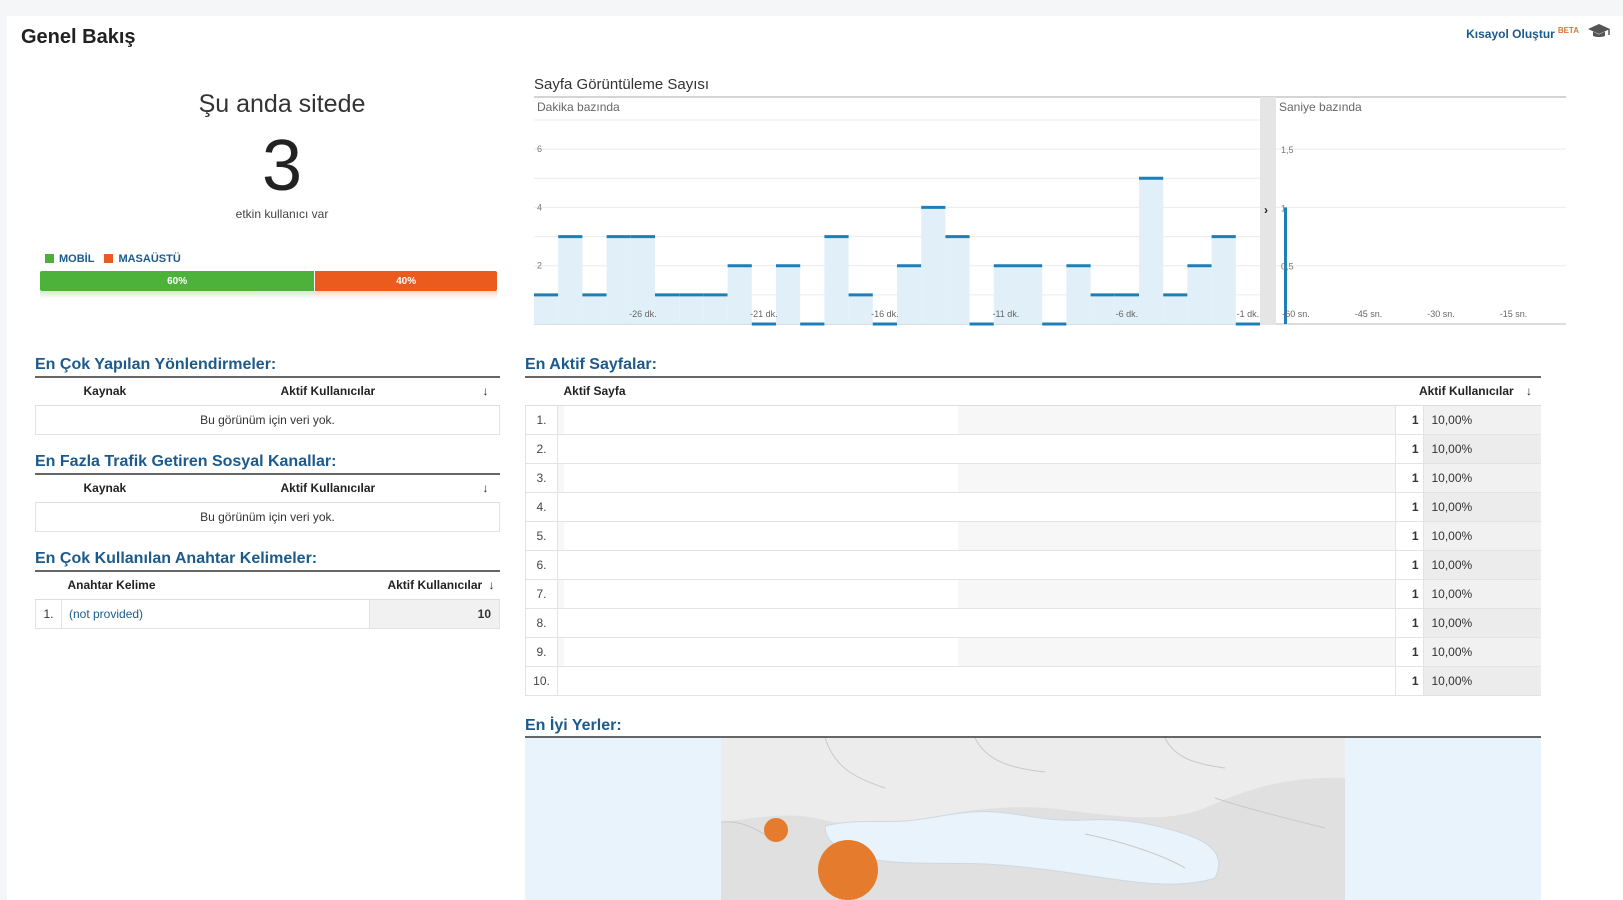 The height and width of the screenshot is (900, 1623). What do you see at coordinates (541, 507) in the screenshot?
I see `active-page-index: 4.` at bounding box center [541, 507].